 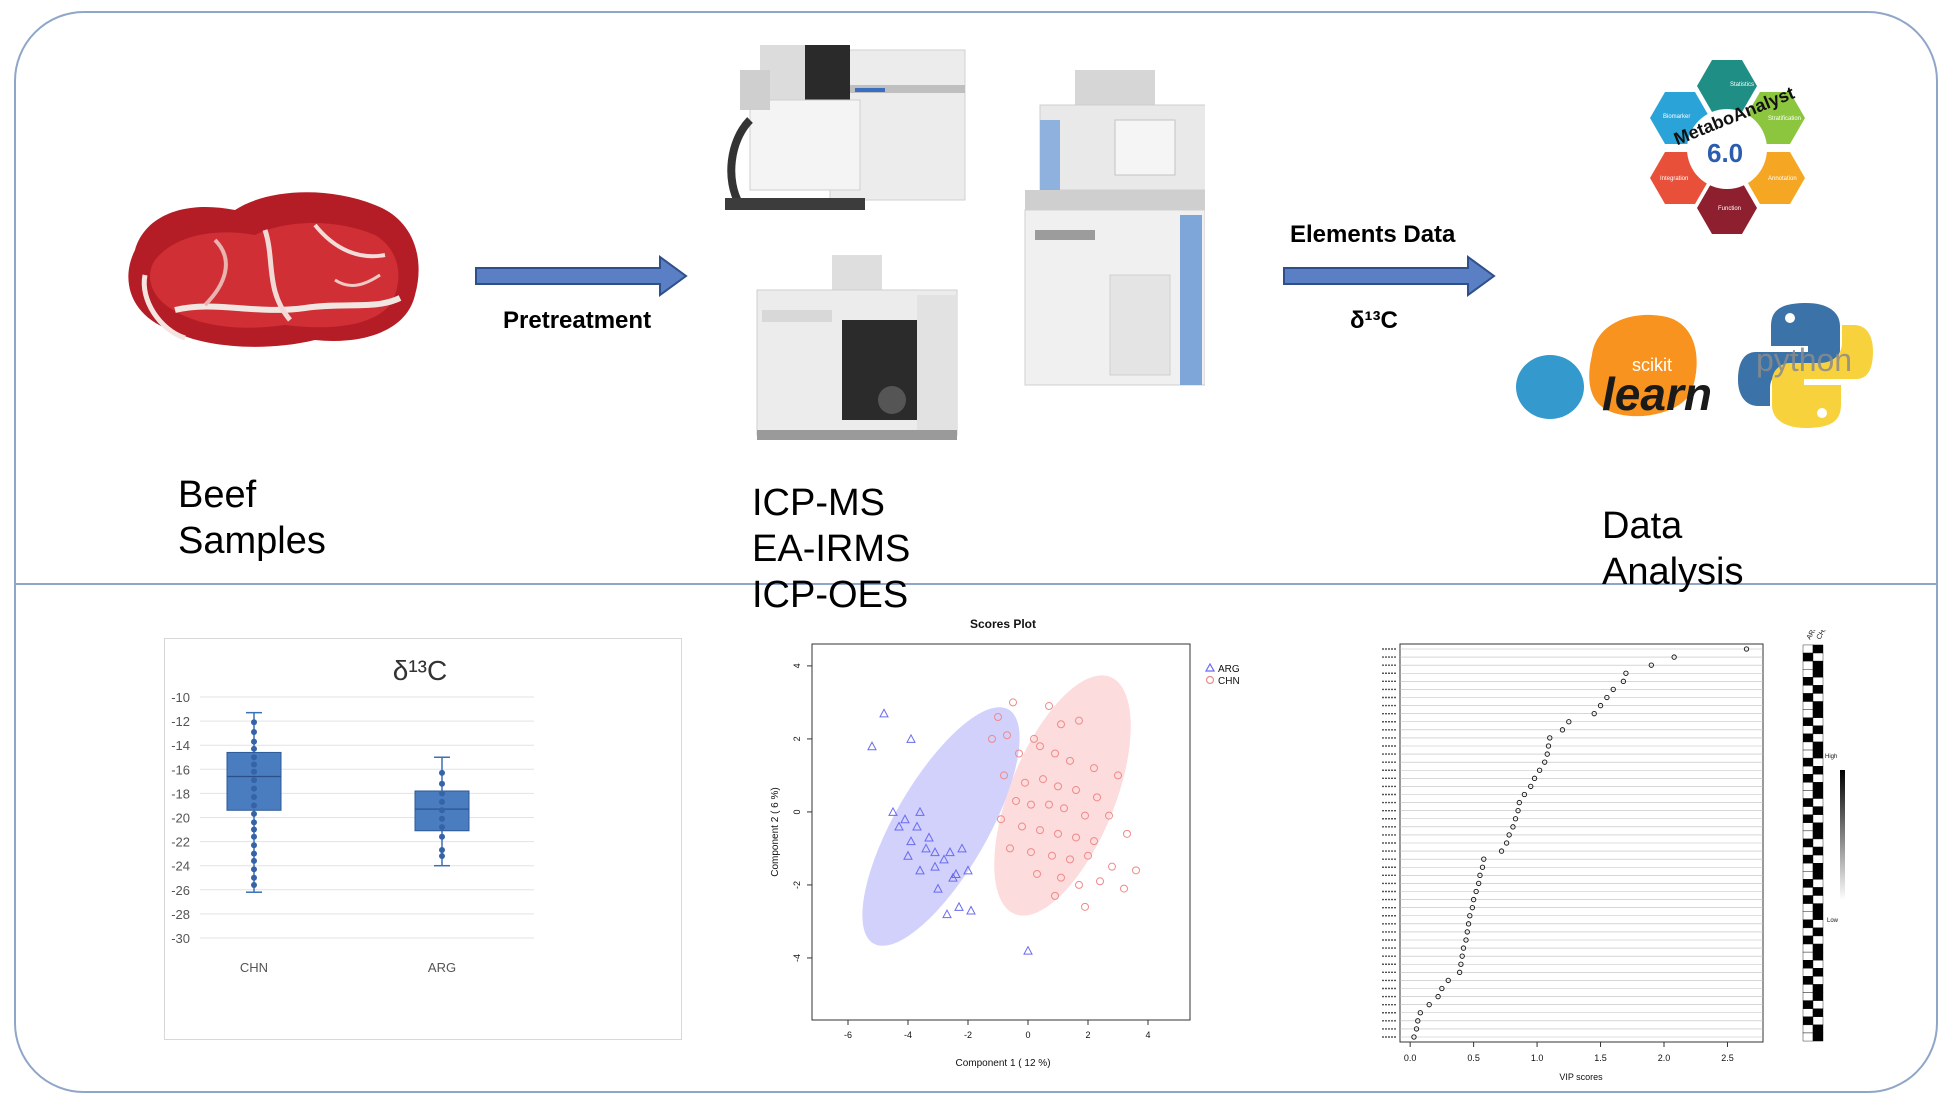 What do you see at coordinates (1087, 1035) in the screenshot?
I see `x-tick-label: 2` at bounding box center [1087, 1035].